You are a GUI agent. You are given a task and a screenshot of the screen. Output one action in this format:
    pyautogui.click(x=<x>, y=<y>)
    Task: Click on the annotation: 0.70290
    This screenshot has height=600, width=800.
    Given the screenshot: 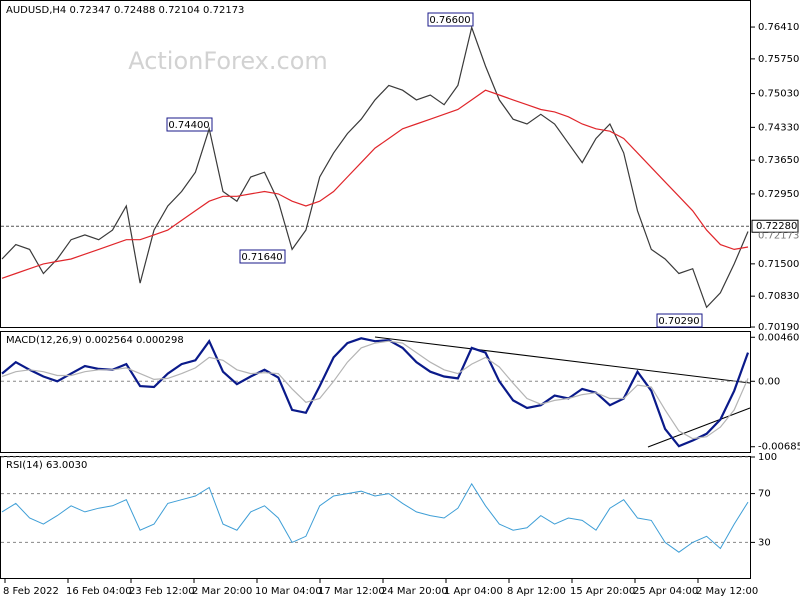 What is the action you would take?
    pyautogui.click(x=678, y=321)
    